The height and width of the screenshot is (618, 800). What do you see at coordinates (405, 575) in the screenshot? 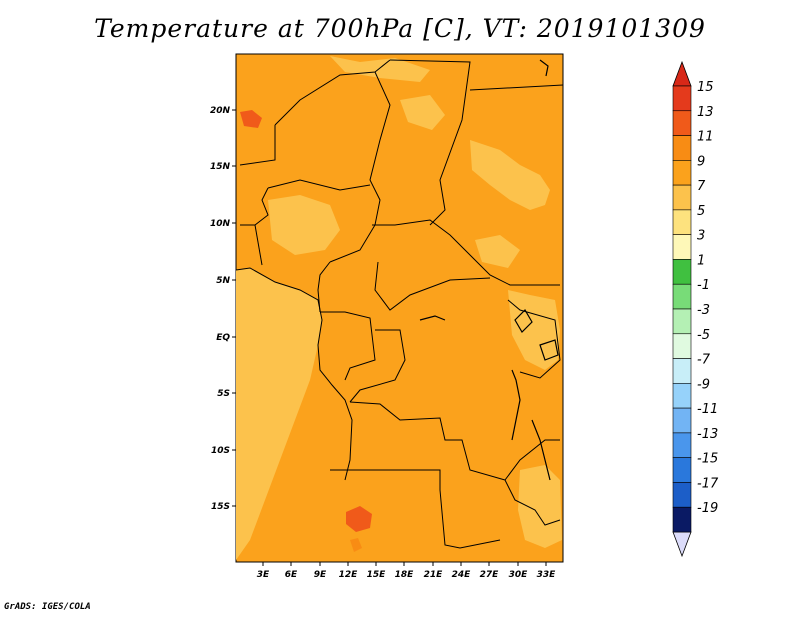
I see `lon-tick-18e: 18E` at bounding box center [405, 575].